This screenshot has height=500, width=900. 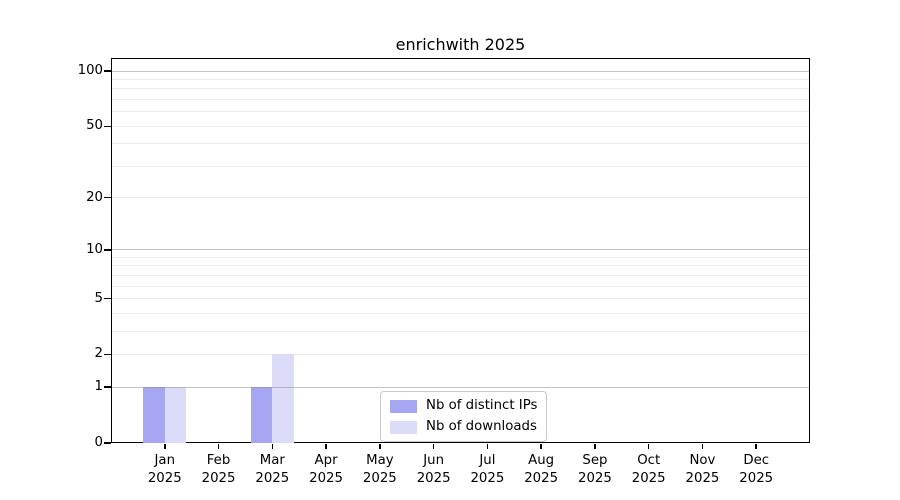 What do you see at coordinates (98, 387) in the screenshot?
I see `y-tick-label-1: 1` at bounding box center [98, 387].